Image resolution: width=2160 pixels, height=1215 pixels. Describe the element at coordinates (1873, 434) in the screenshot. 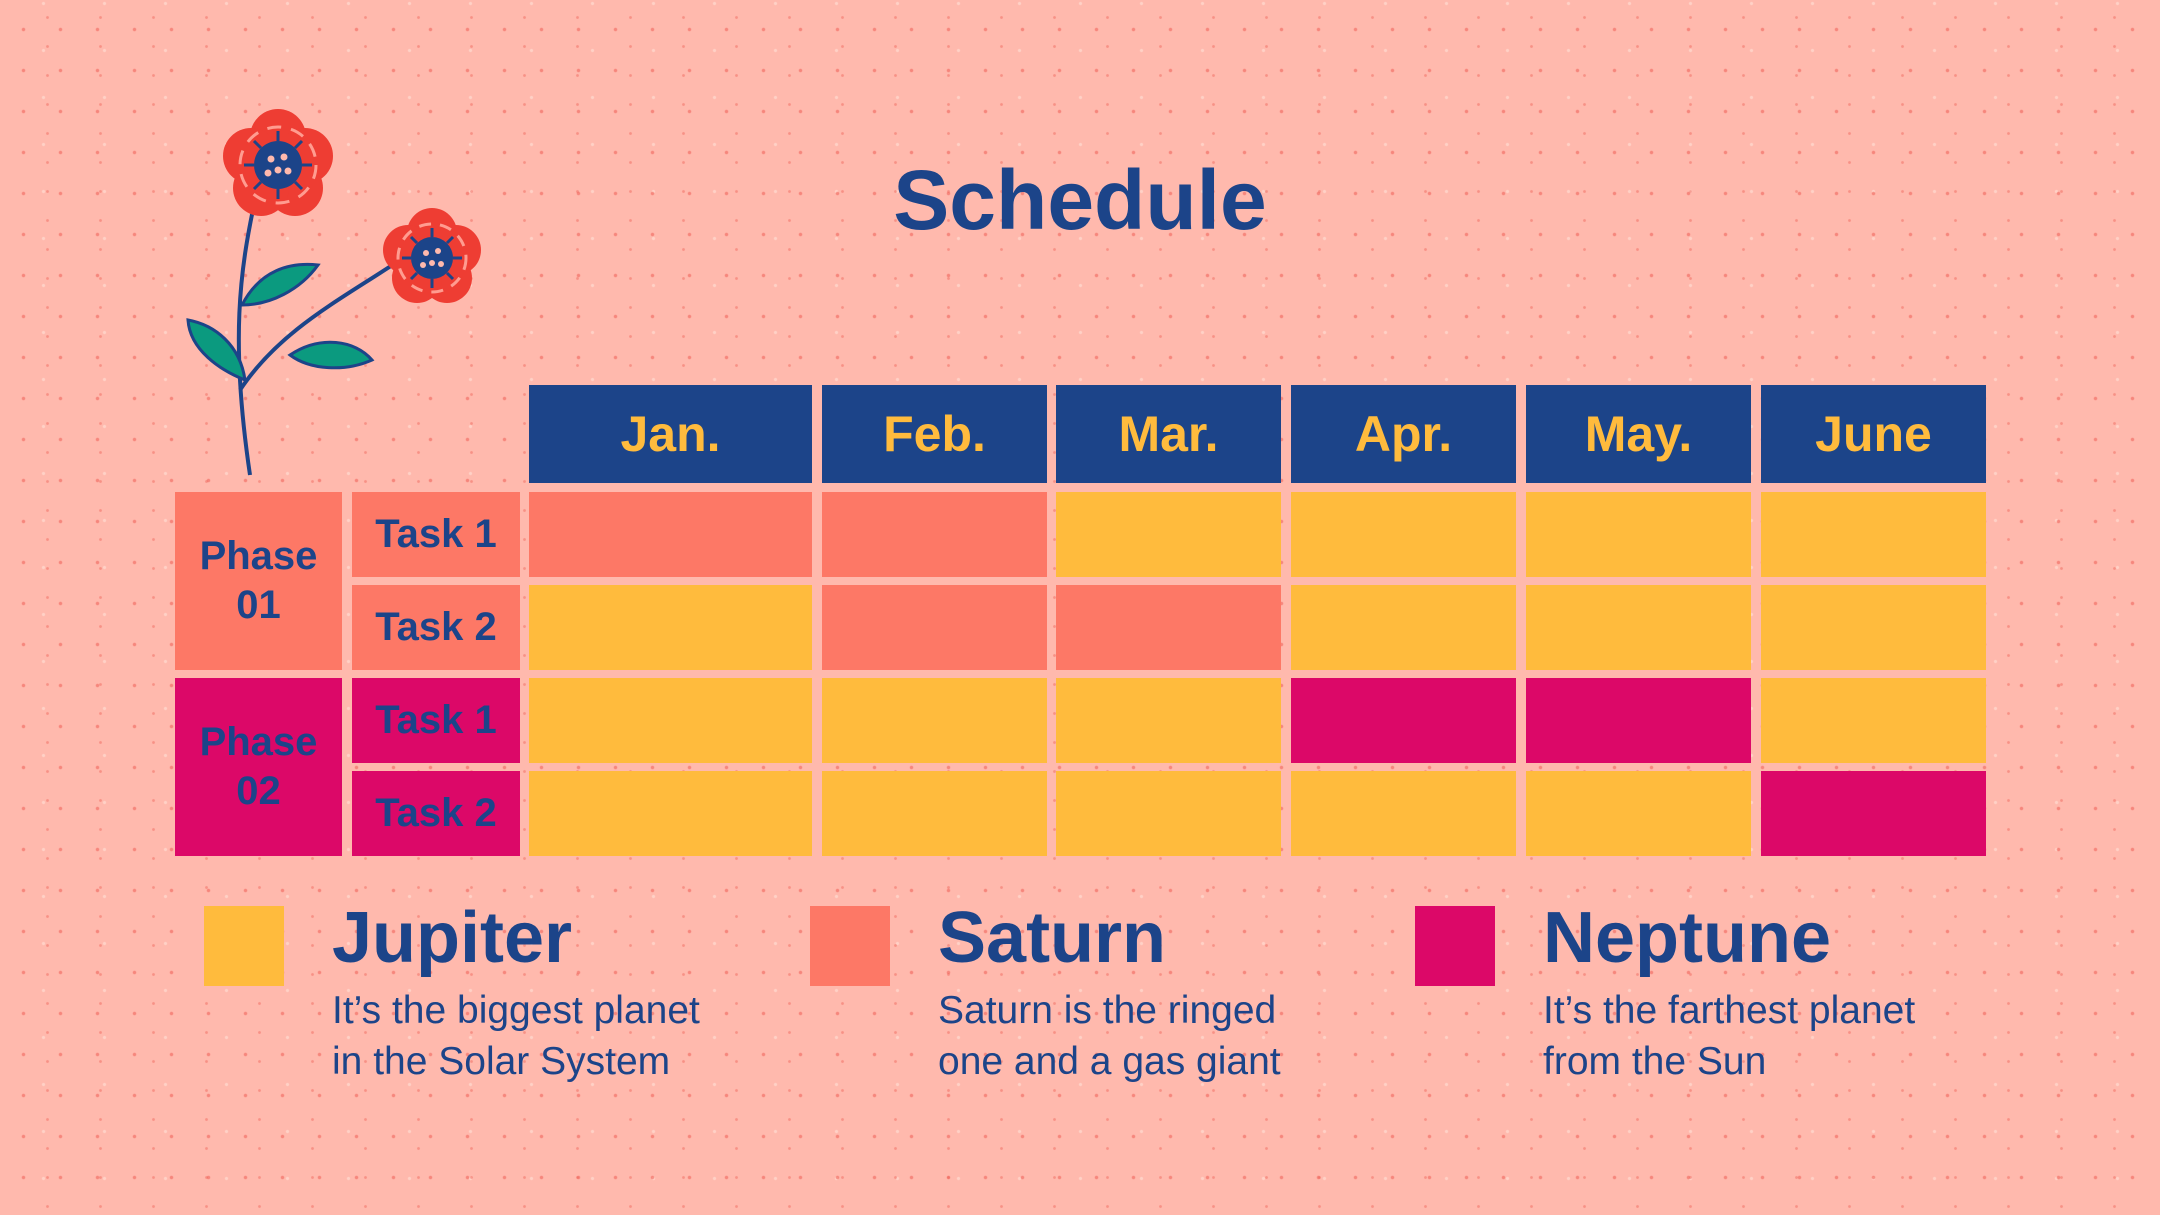

I see `month-header-6: June` at that location.